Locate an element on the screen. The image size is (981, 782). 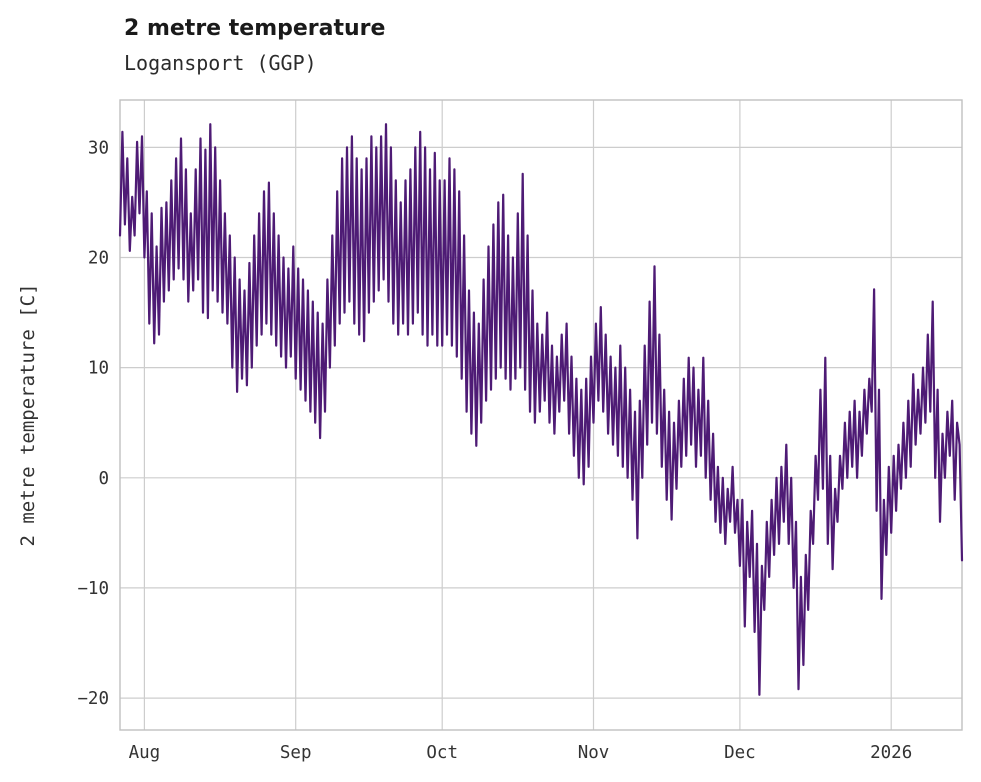
x-tick-label: Nov is located at coordinates (594, 753).